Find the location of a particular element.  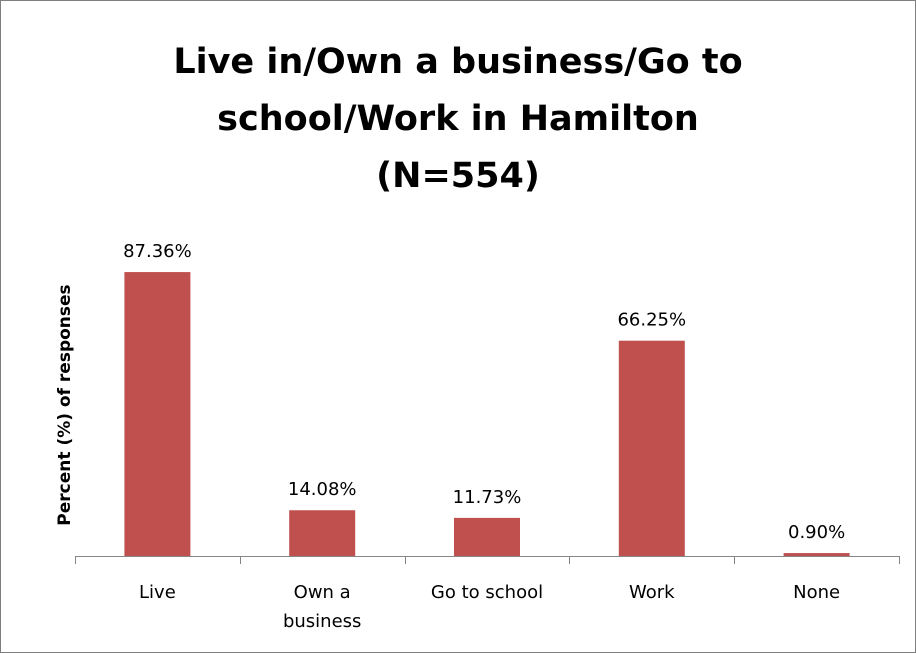

category-label-2: Go to school is located at coordinates (487, 592).